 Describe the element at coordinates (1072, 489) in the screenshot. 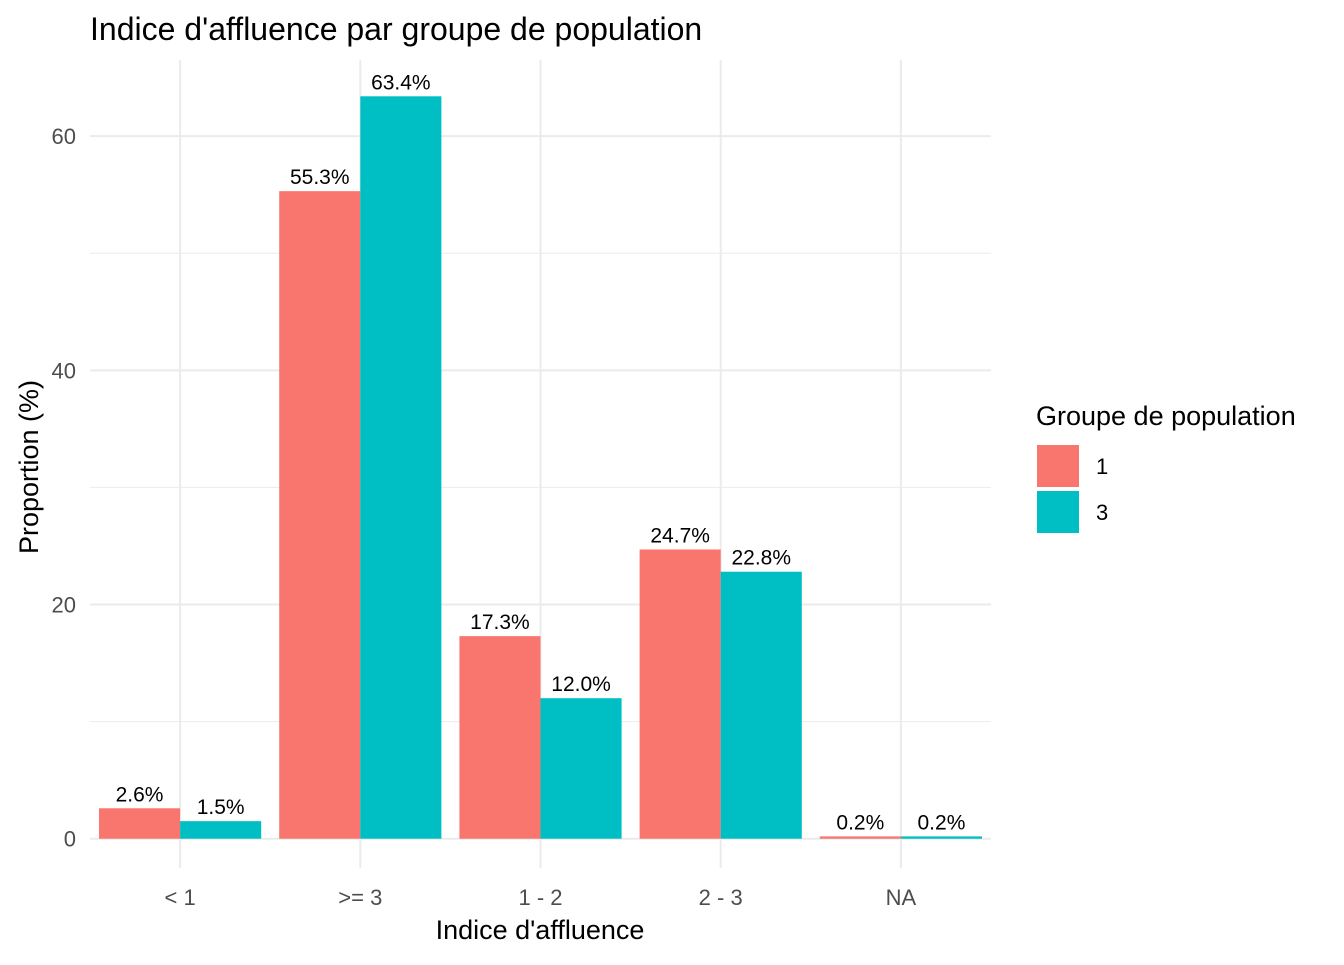

I see `legend-items: 13` at that location.